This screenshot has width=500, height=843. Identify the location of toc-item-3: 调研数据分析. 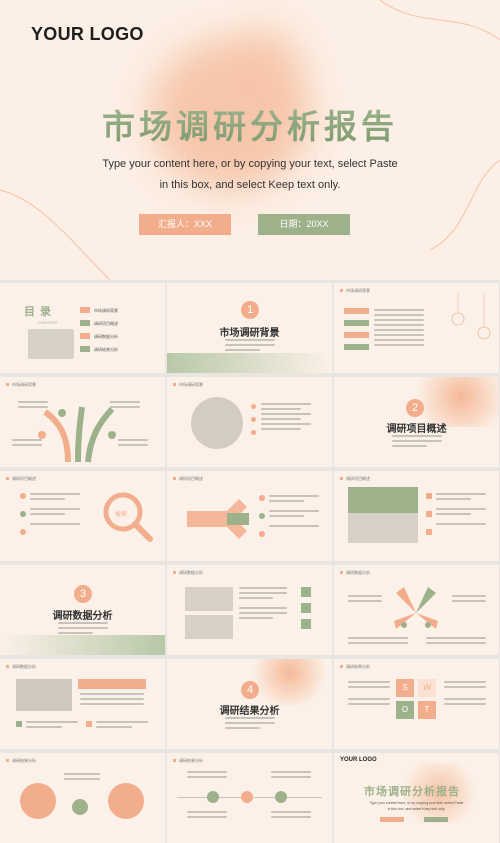
(106, 336).